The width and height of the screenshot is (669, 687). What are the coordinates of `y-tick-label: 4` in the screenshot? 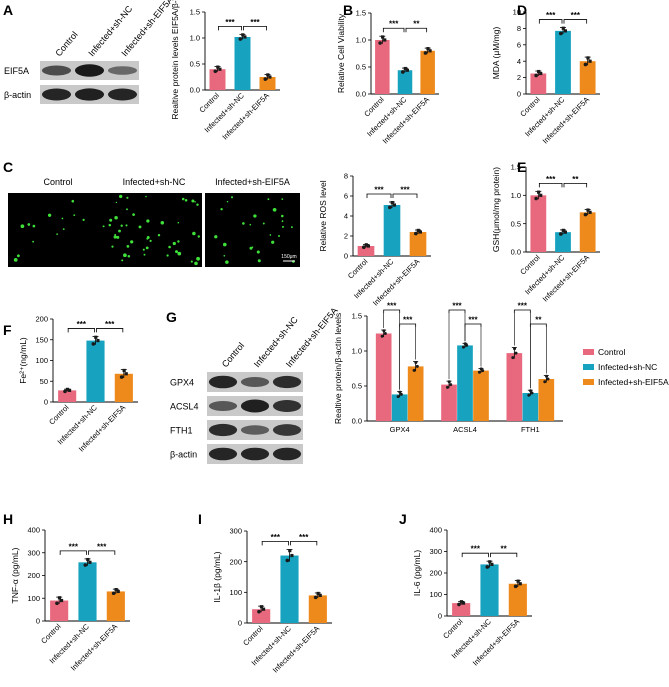 It's located at (346, 216).